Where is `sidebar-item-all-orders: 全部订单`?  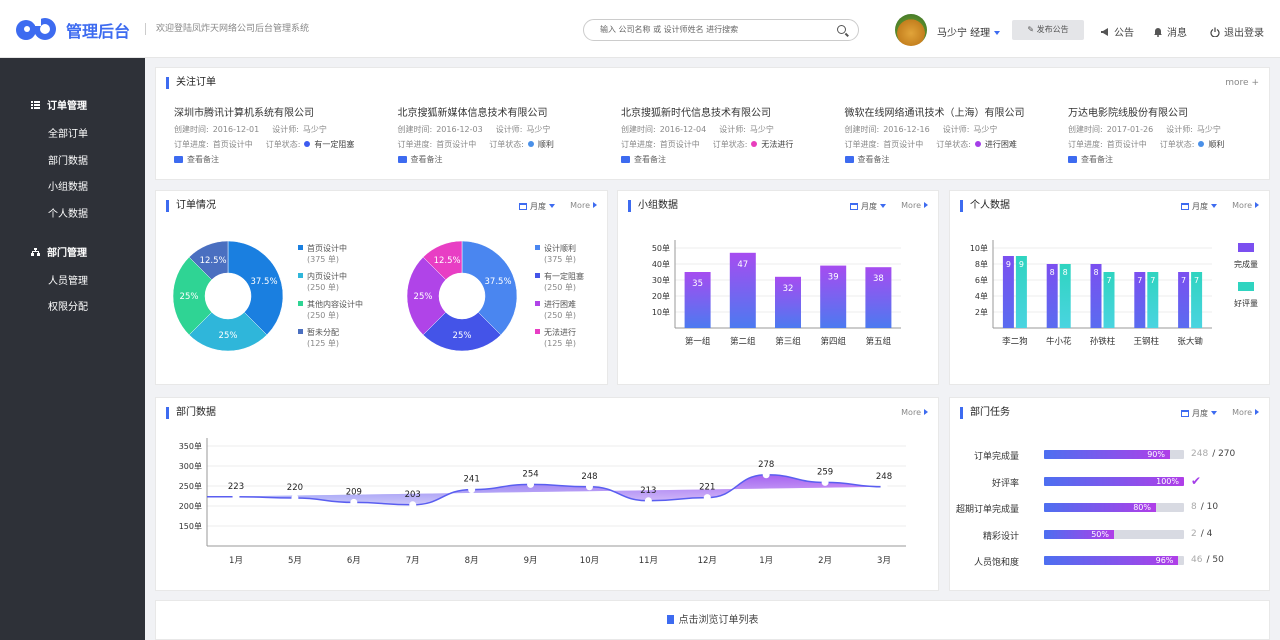
sidebar-item-all-orders: 全部订单 is located at coordinates (68, 134).